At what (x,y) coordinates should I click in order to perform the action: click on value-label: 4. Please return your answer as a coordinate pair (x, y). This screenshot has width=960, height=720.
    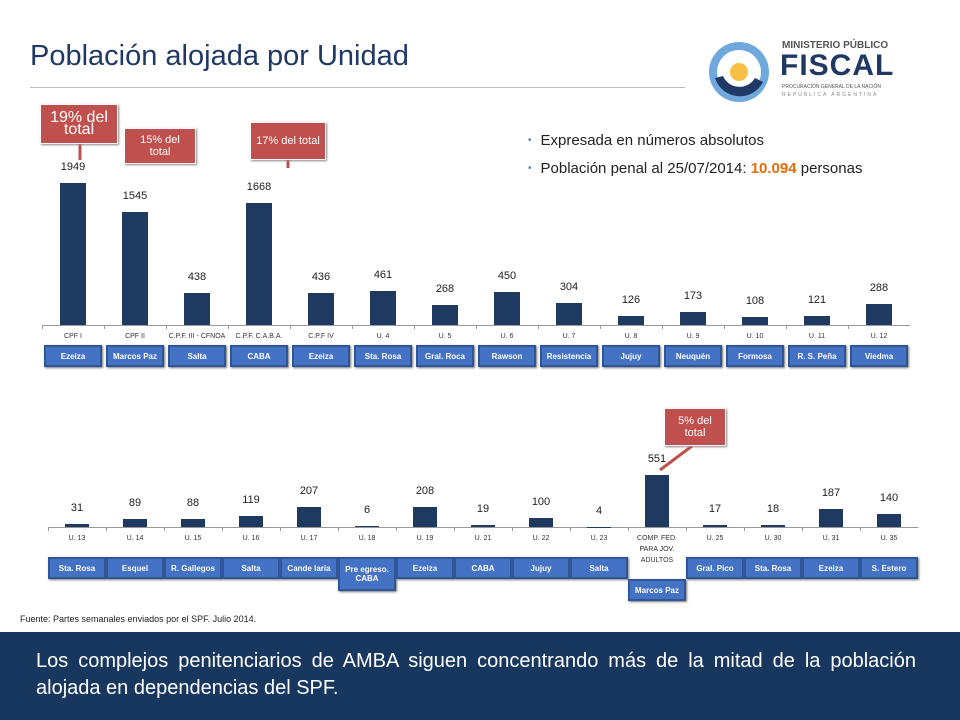
    Looking at the image, I should click on (599, 510).